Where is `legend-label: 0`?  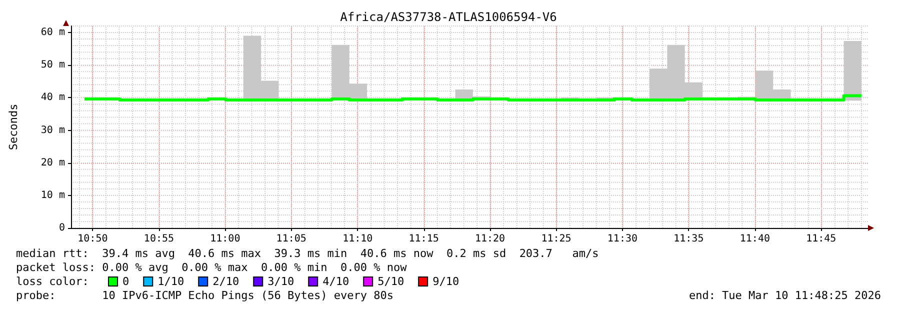
legend-label: 0 is located at coordinates (126, 281).